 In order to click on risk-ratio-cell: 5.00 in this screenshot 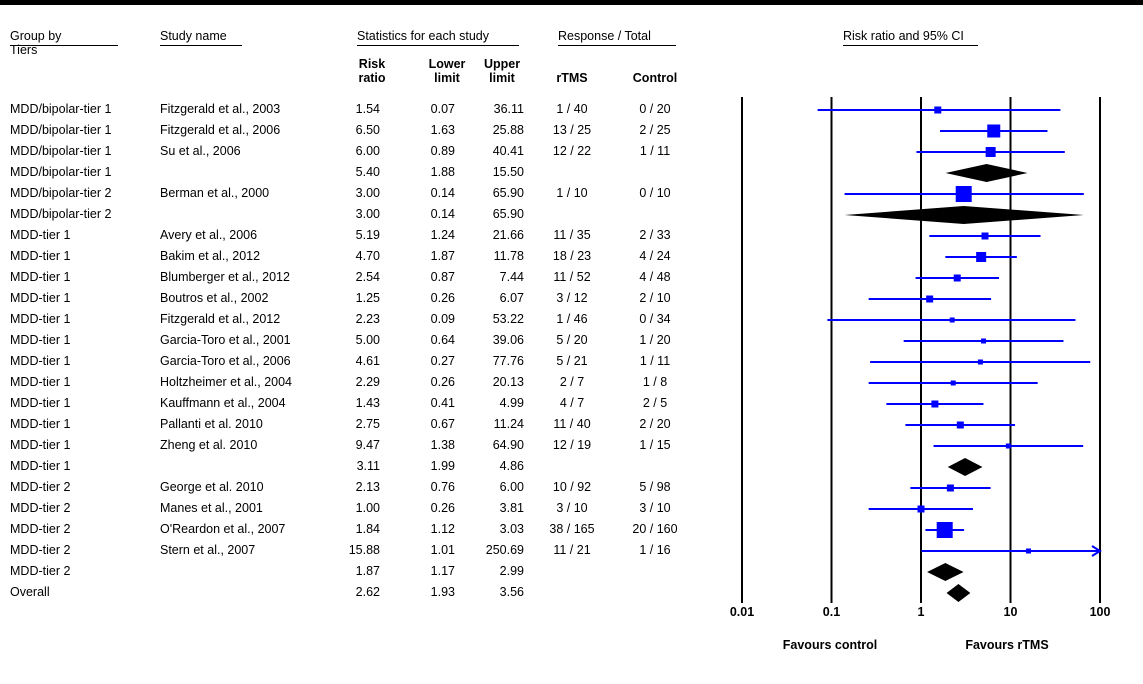, I will do `click(367, 340)`.